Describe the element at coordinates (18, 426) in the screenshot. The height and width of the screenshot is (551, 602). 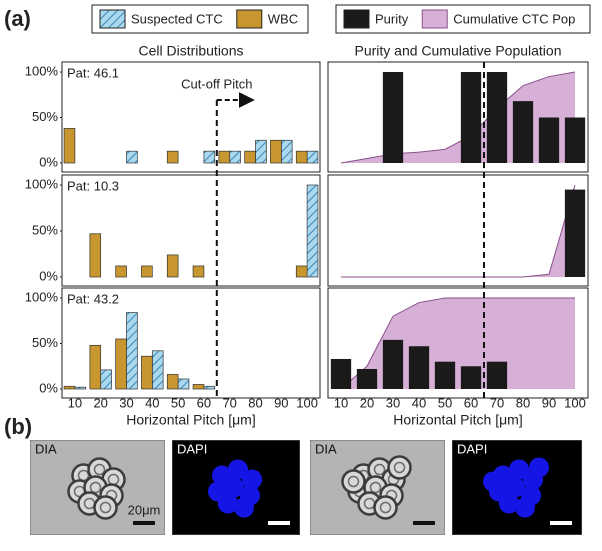
I see `panel-label: (b)` at that location.